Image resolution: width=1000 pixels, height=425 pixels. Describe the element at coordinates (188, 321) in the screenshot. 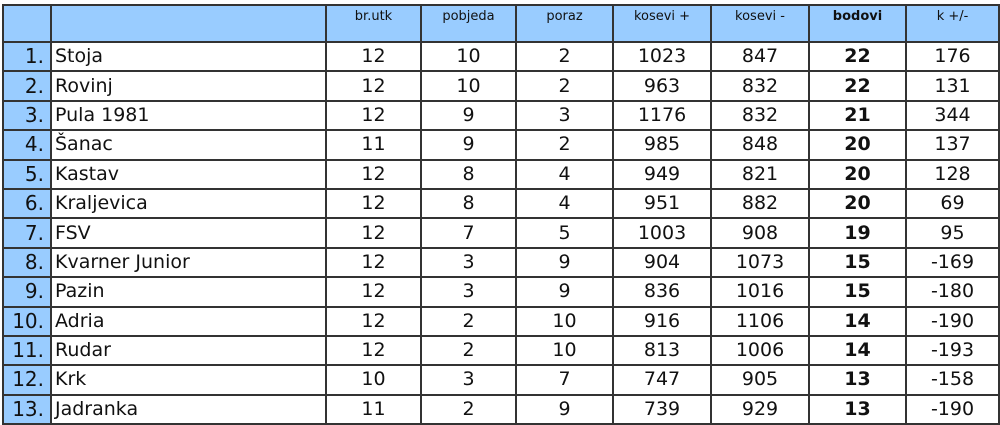

I see `team-name-cell: Adria` at that location.